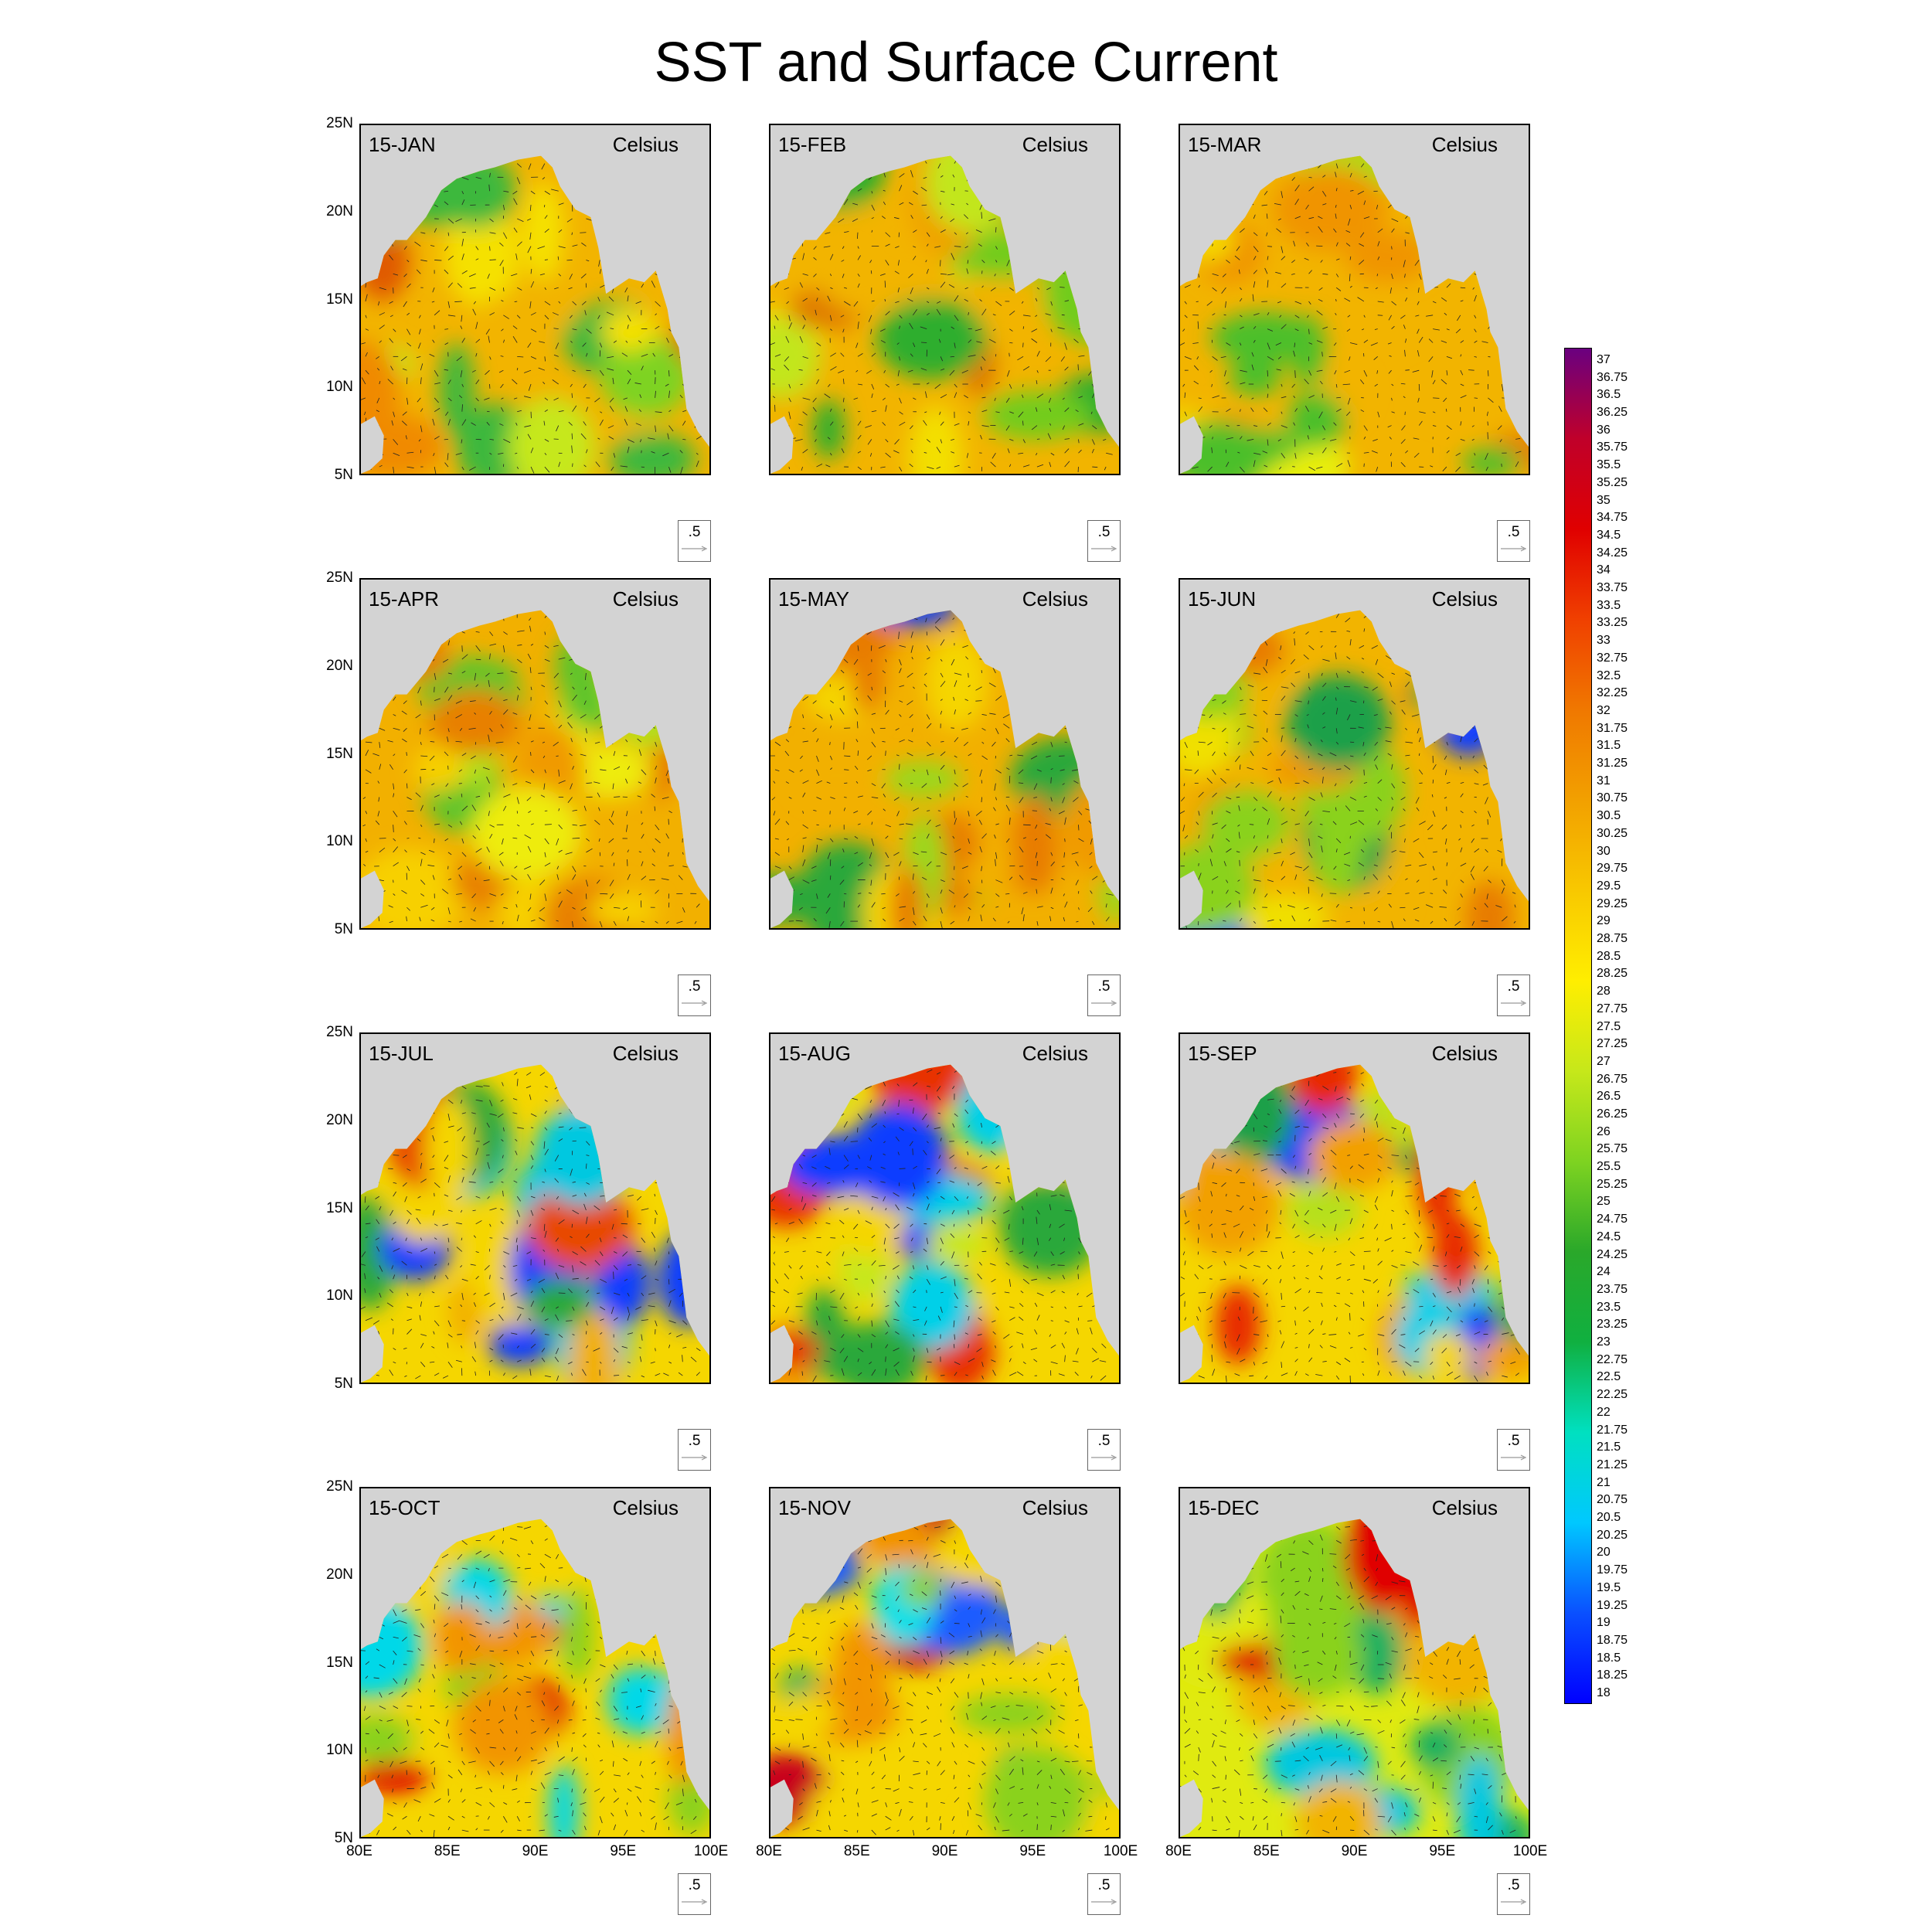 Image resolution: width=1932 pixels, height=1932 pixels. What do you see at coordinates (1613, 1325) in the screenshot?
I see `colorbar-tick-label: 23.25` at bounding box center [1613, 1325].